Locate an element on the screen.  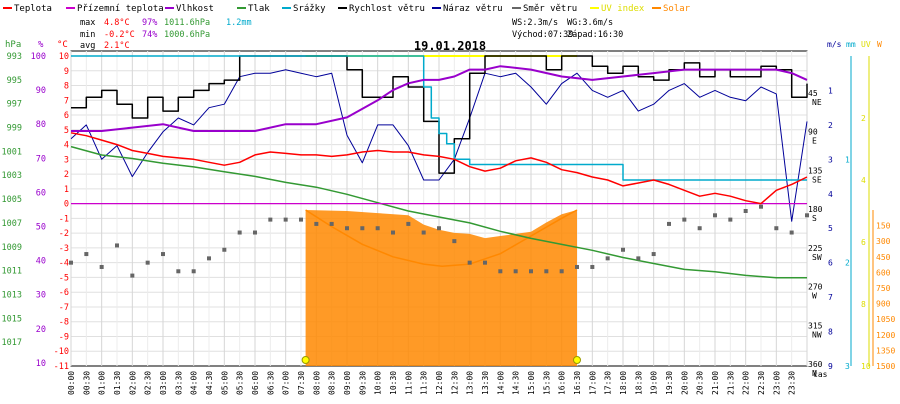
legend-solar: Solar is located at coordinates (677, 9).